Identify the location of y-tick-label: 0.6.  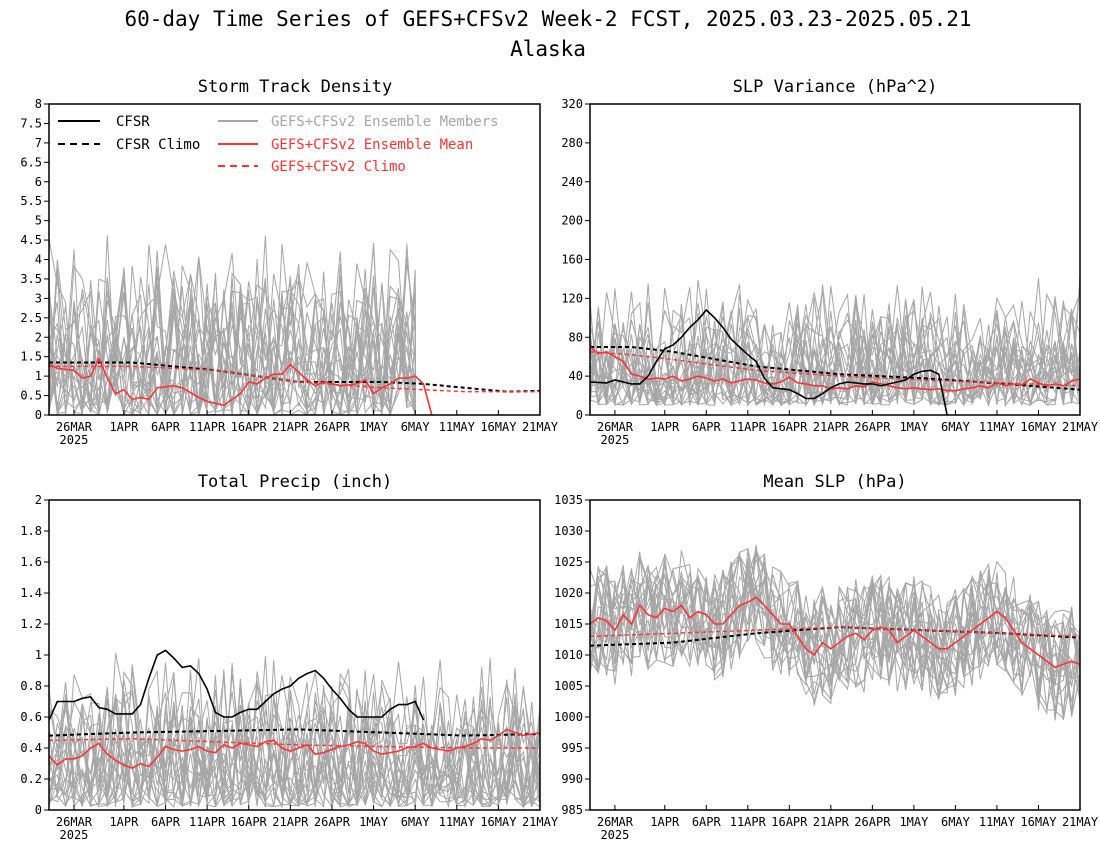
(31, 717).